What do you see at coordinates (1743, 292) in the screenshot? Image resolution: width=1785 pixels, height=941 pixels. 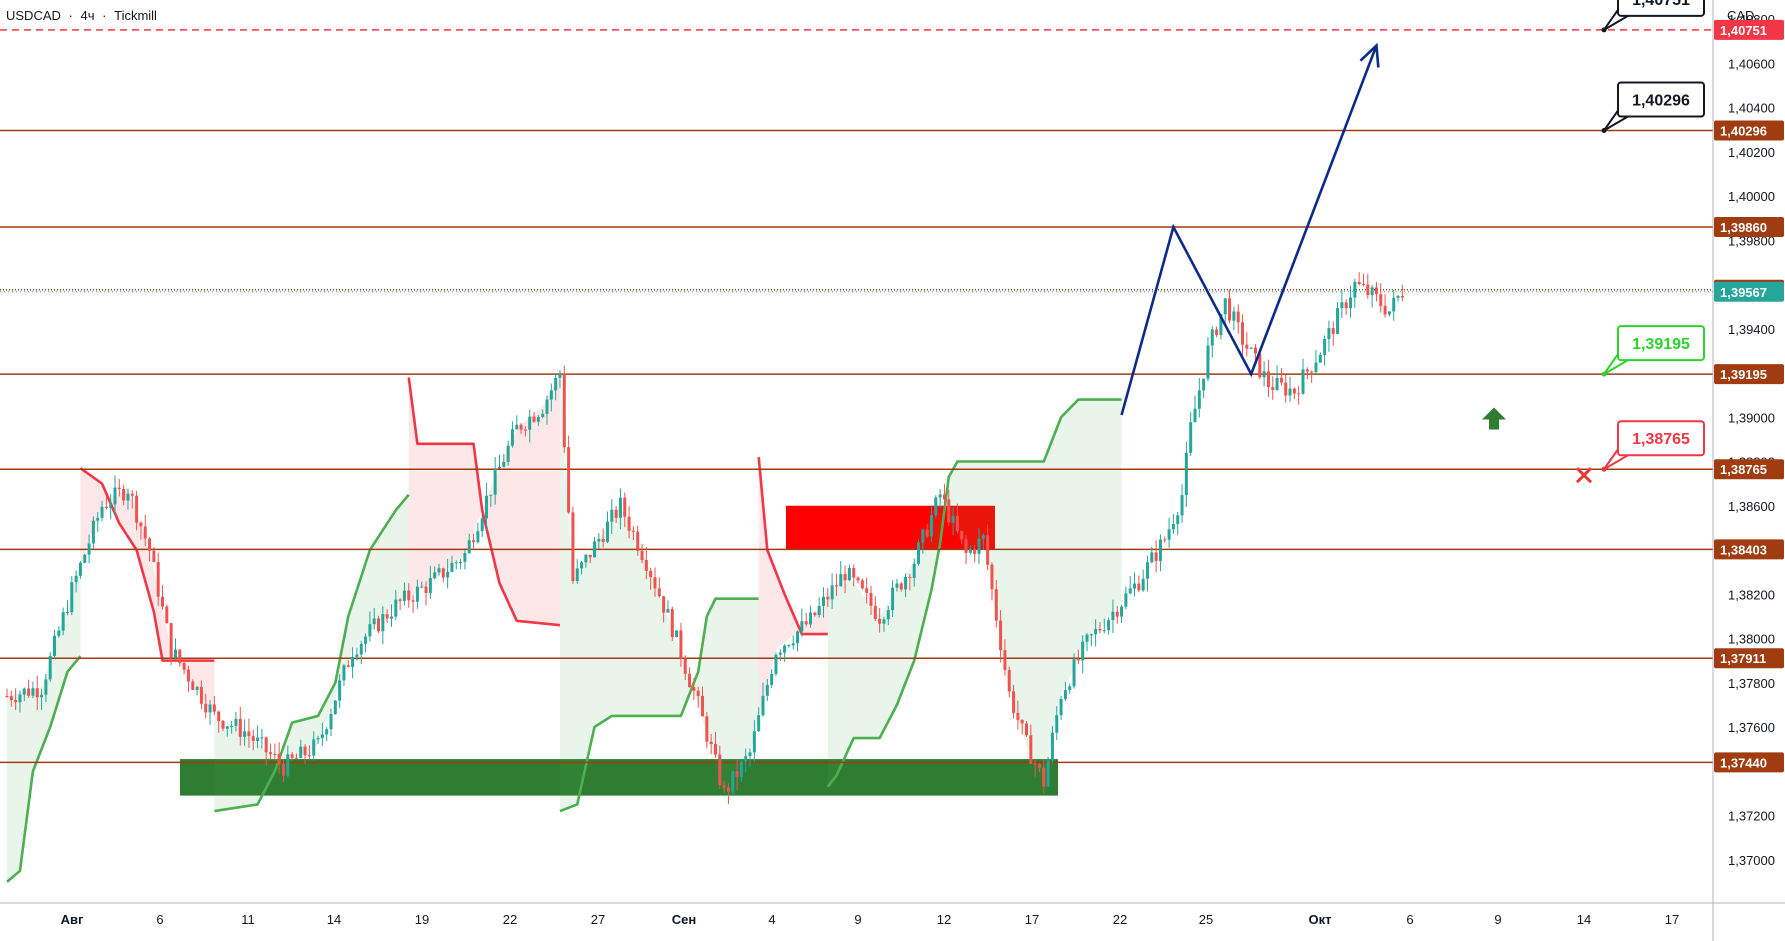 I see `current-price-tag-text: 1,39567` at bounding box center [1743, 292].